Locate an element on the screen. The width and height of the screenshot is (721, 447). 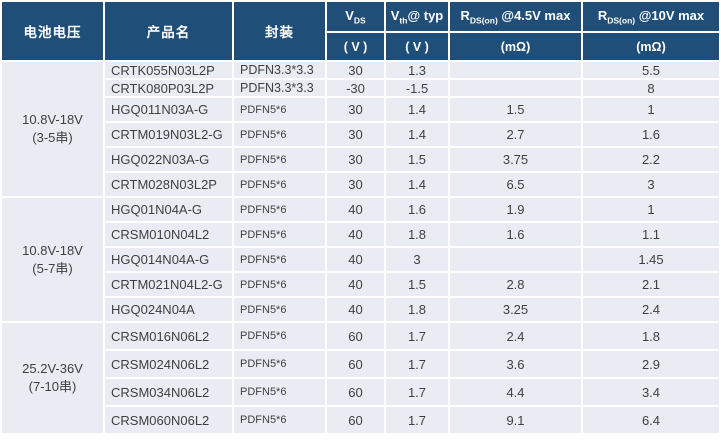
rdson-10v-cell: 1.1 is located at coordinates (651, 234).